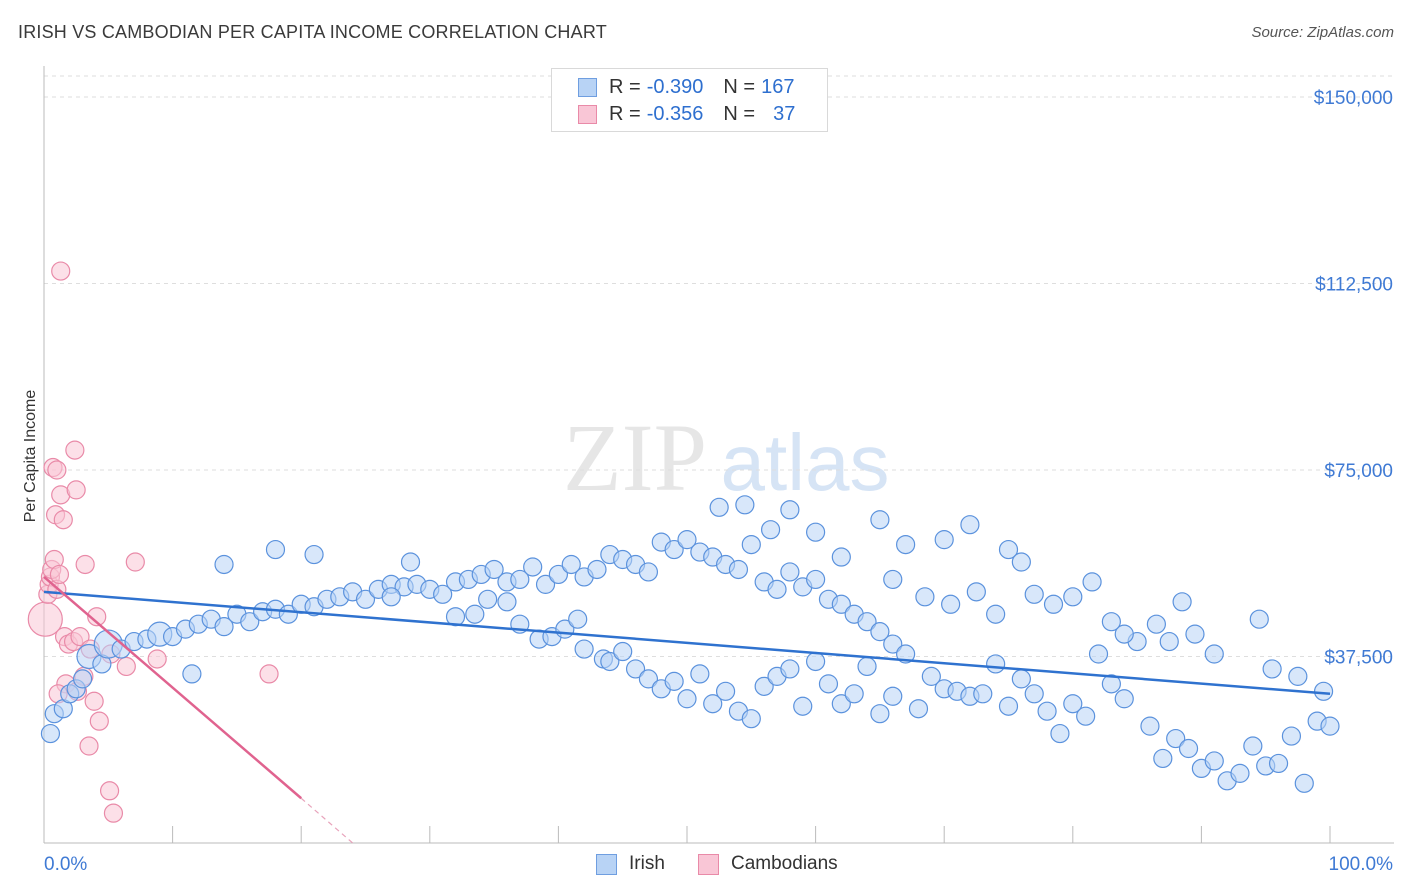 The height and width of the screenshot is (892, 1406). What do you see at coordinates (327, 820) in the screenshot?
I see `cambodians-trend-extension` at bounding box center [327, 820].